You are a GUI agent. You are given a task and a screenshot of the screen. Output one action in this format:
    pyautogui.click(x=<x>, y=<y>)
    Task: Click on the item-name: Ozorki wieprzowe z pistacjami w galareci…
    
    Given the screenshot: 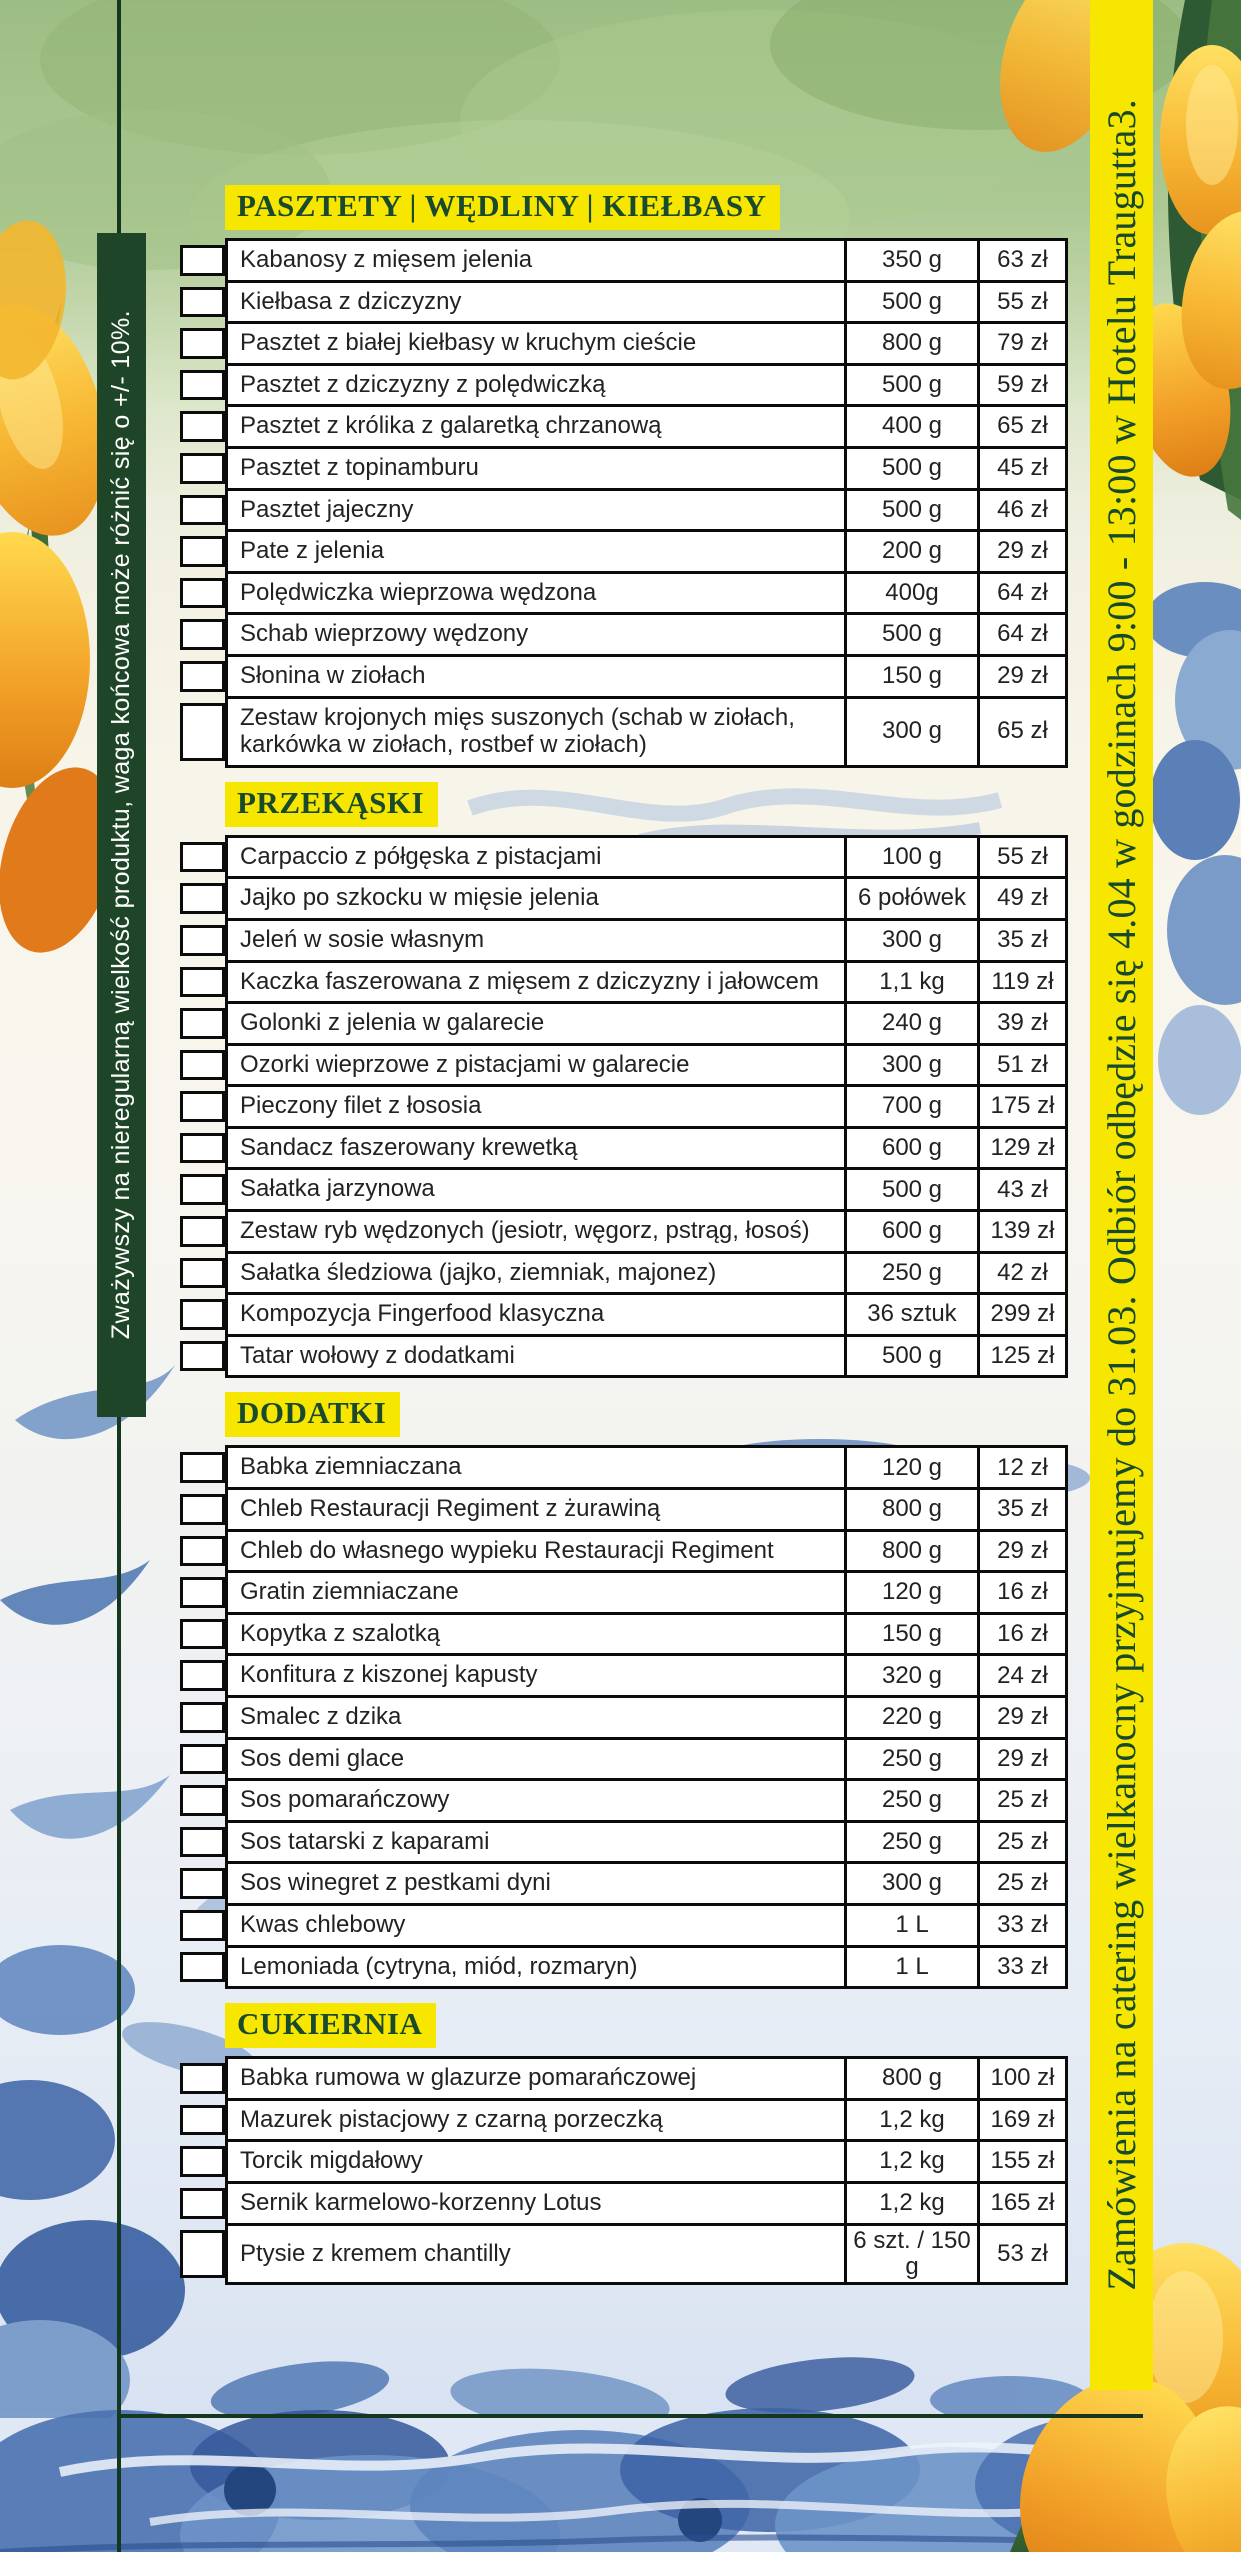 What is the action you would take?
    pyautogui.click(x=465, y=1064)
    